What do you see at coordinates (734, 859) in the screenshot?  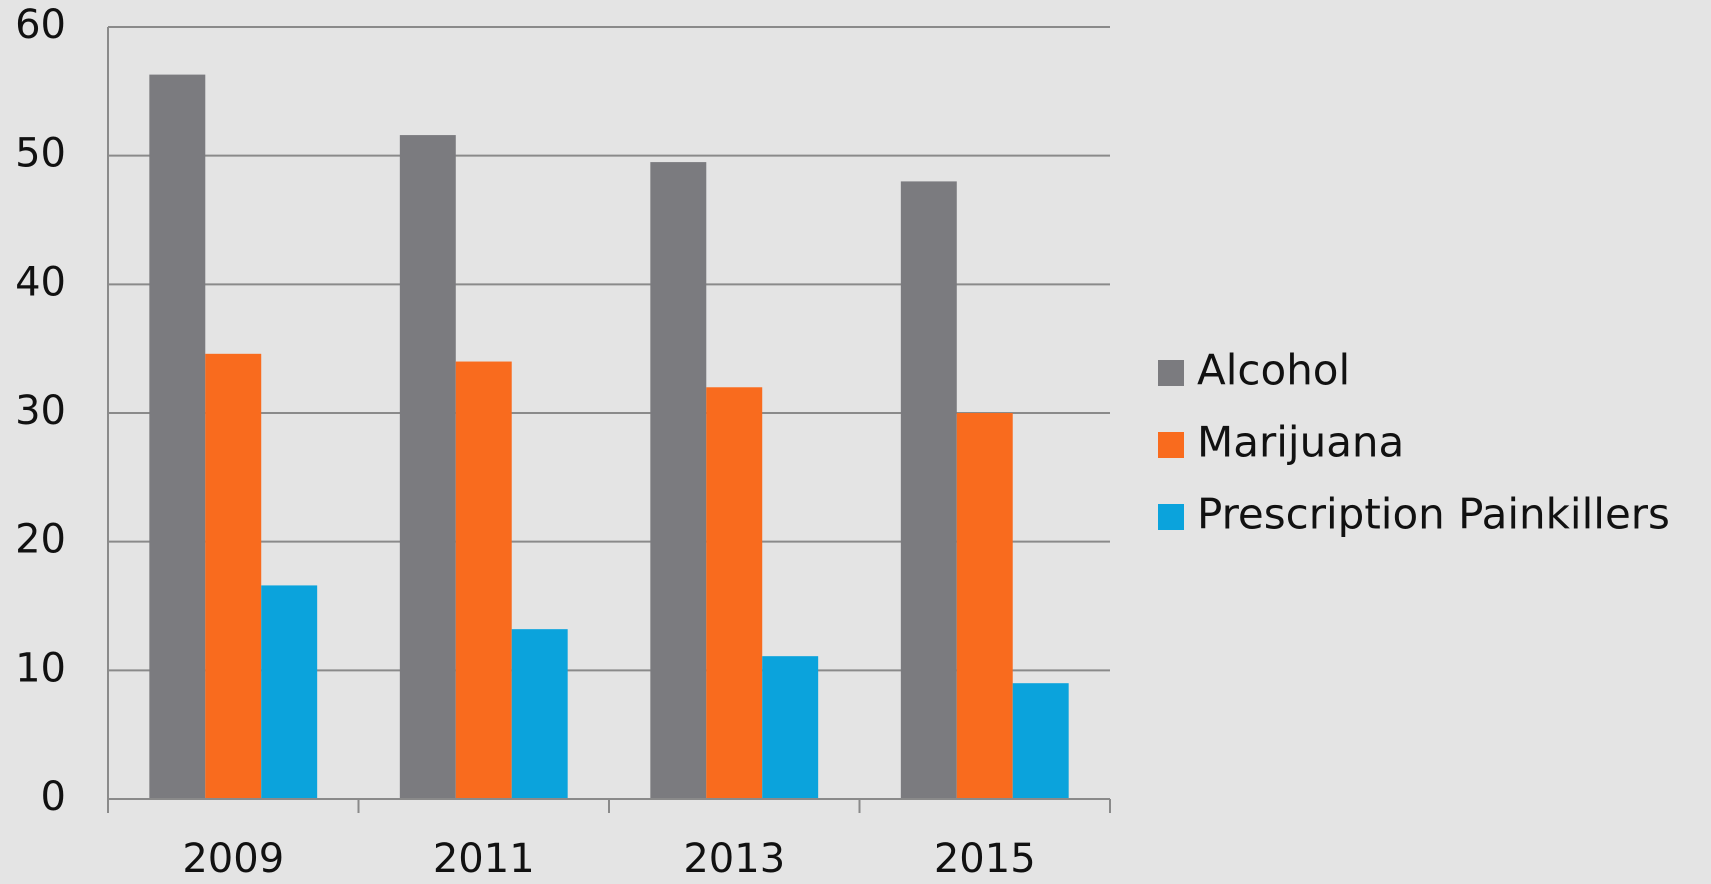 I see `x-tick-label: 2013` at bounding box center [734, 859].